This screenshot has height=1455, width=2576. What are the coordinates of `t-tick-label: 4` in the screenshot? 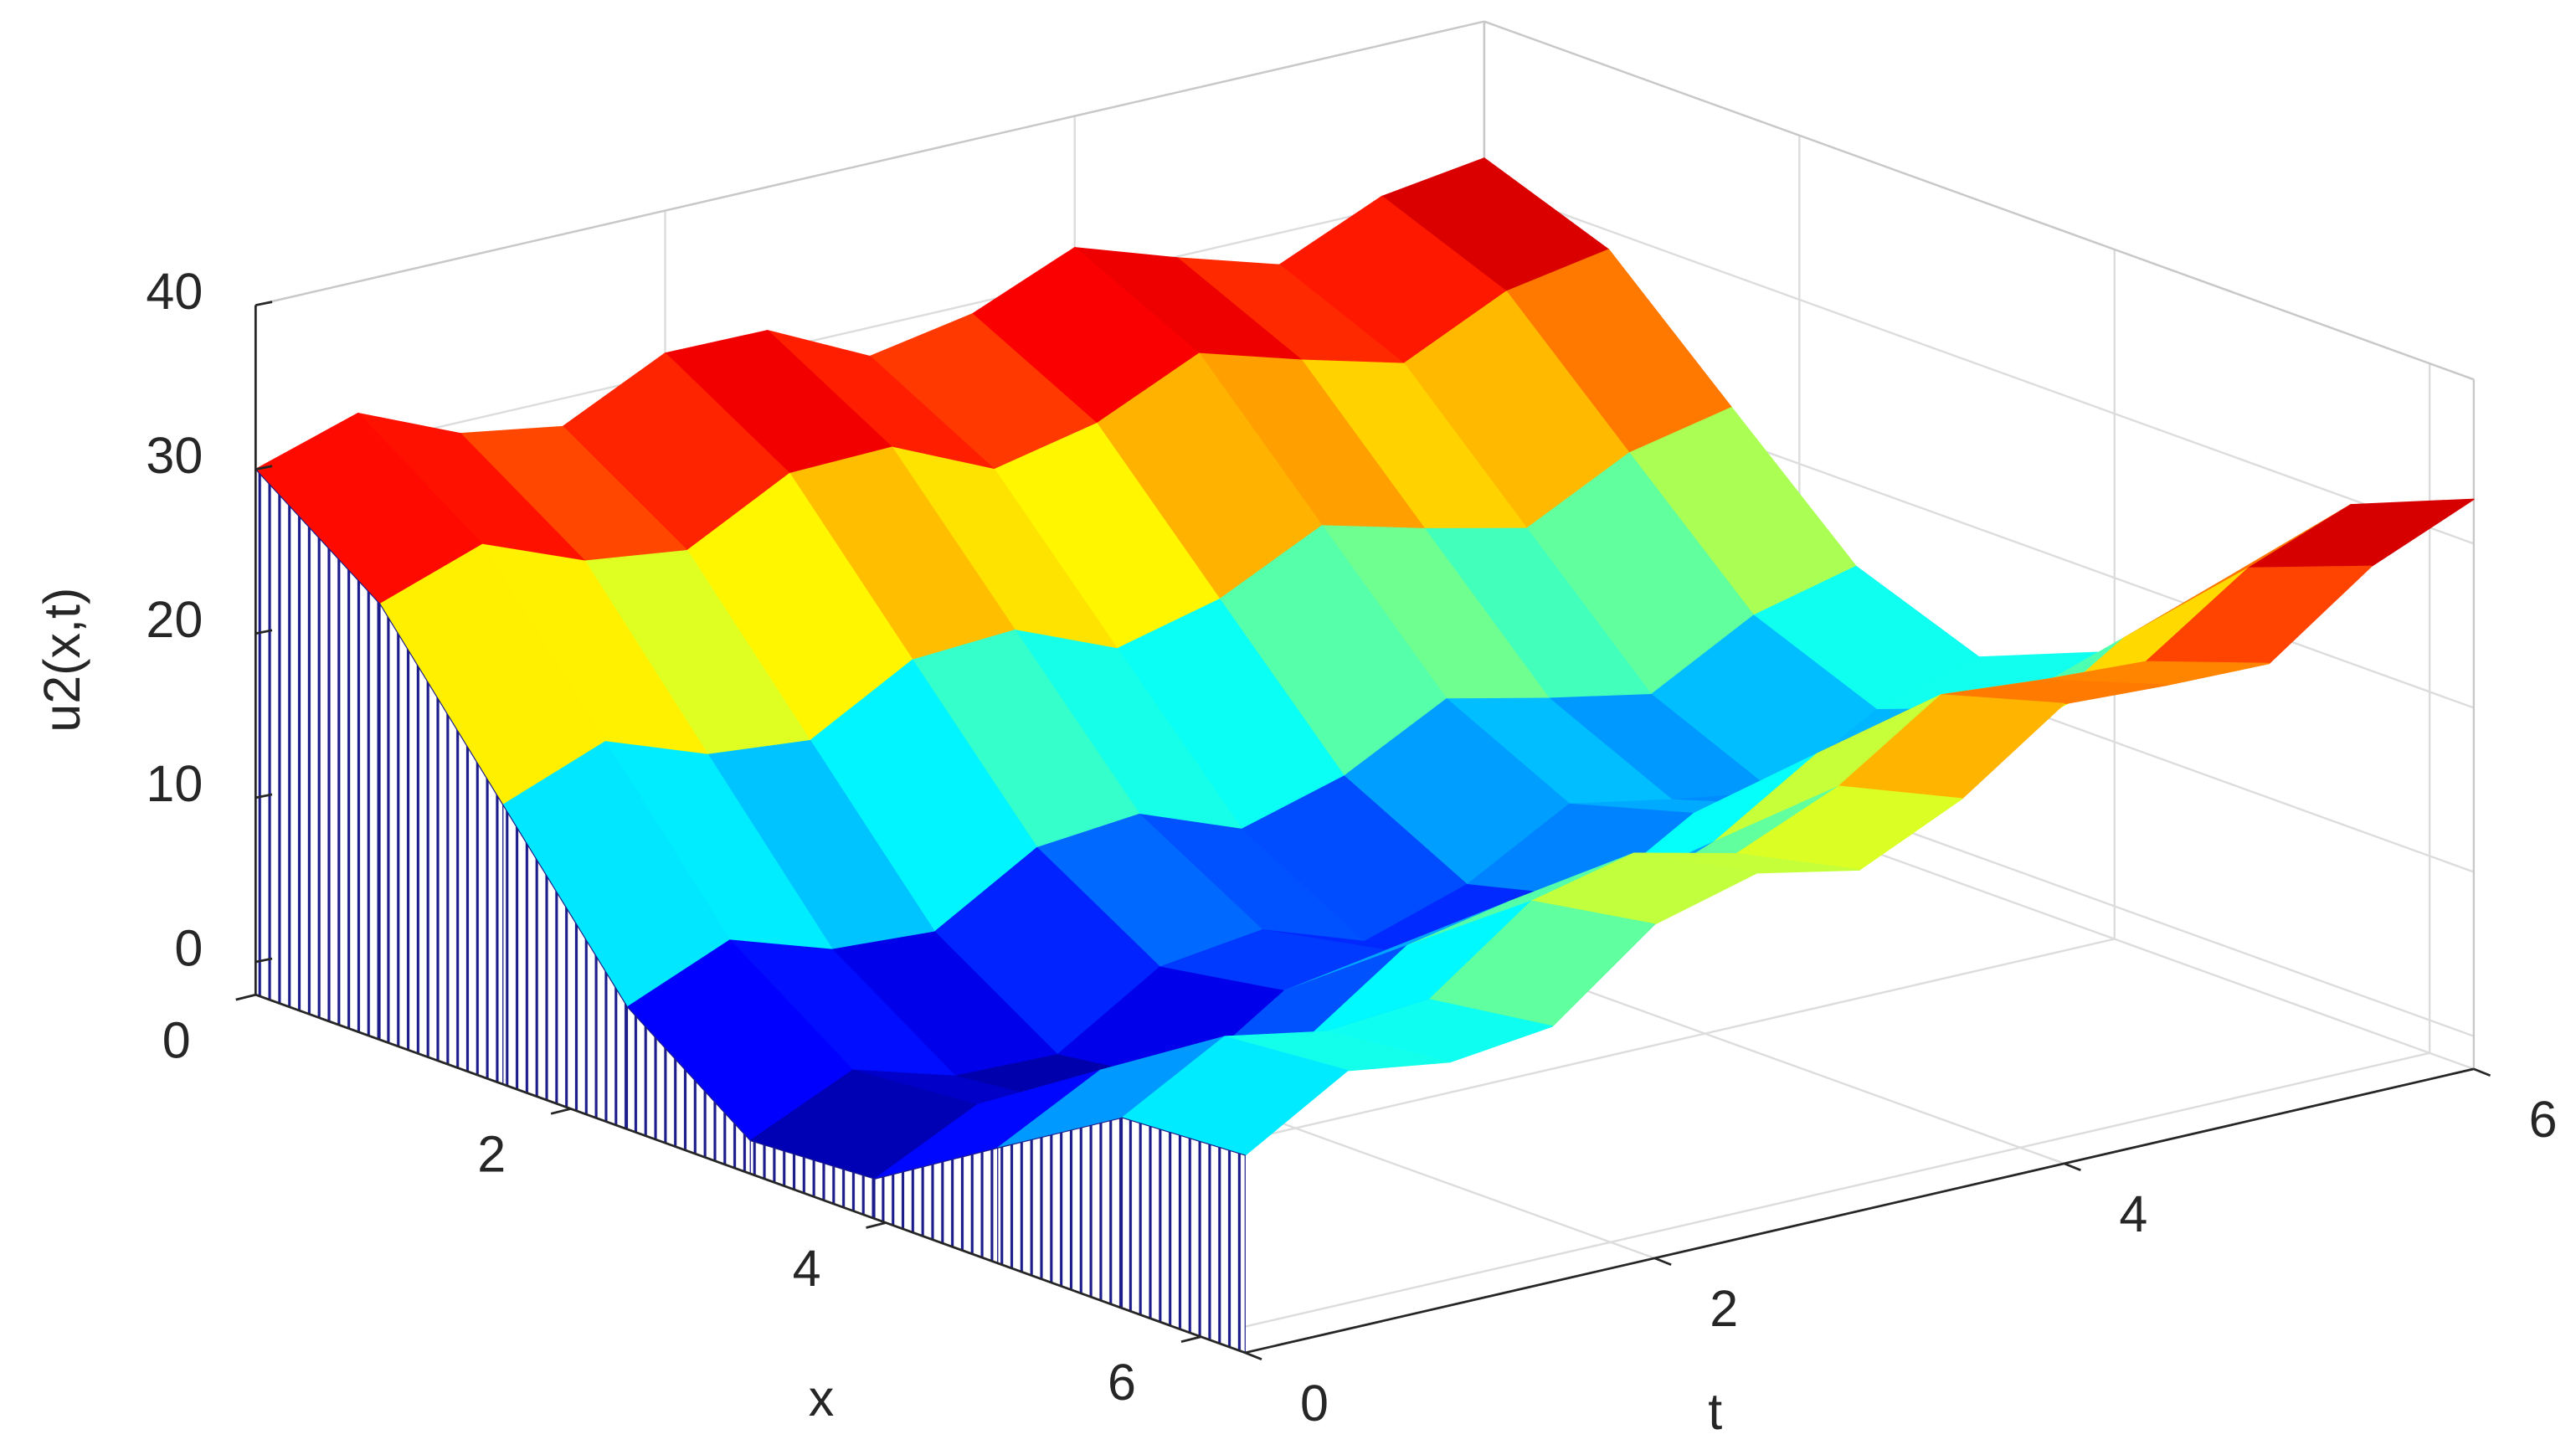 It's located at (2133, 1213).